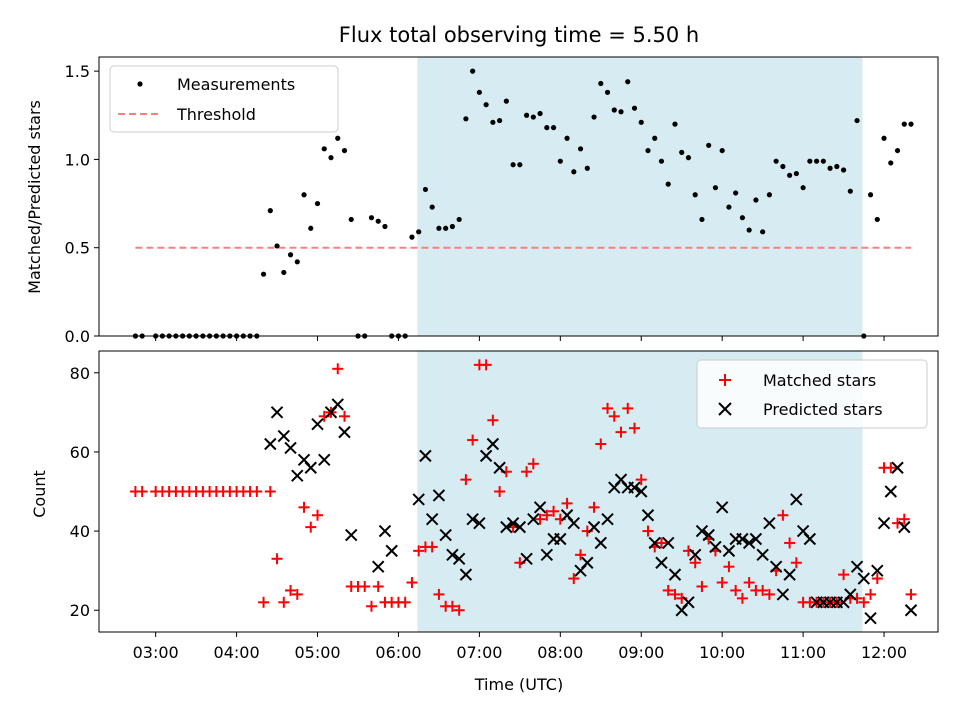 This screenshot has width=960, height=720. What do you see at coordinates (479, 652) in the screenshot?
I see `x-tick-label: 07:00` at bounding box center [479, 652].